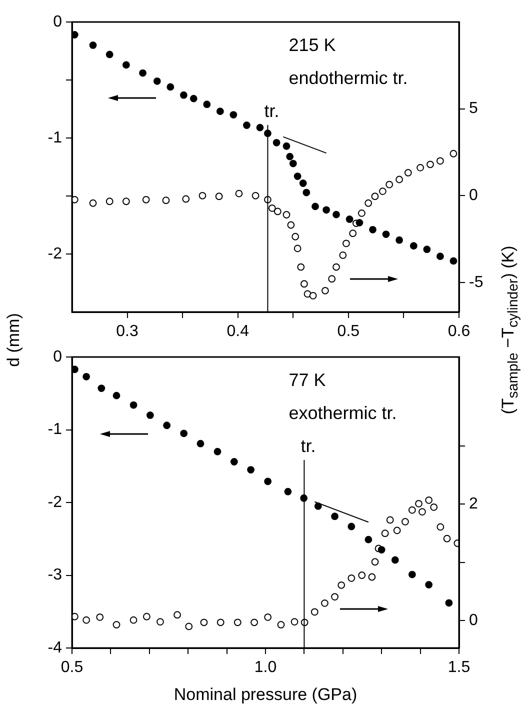  I want to click on annotation: 215 K, so click(312, 44).